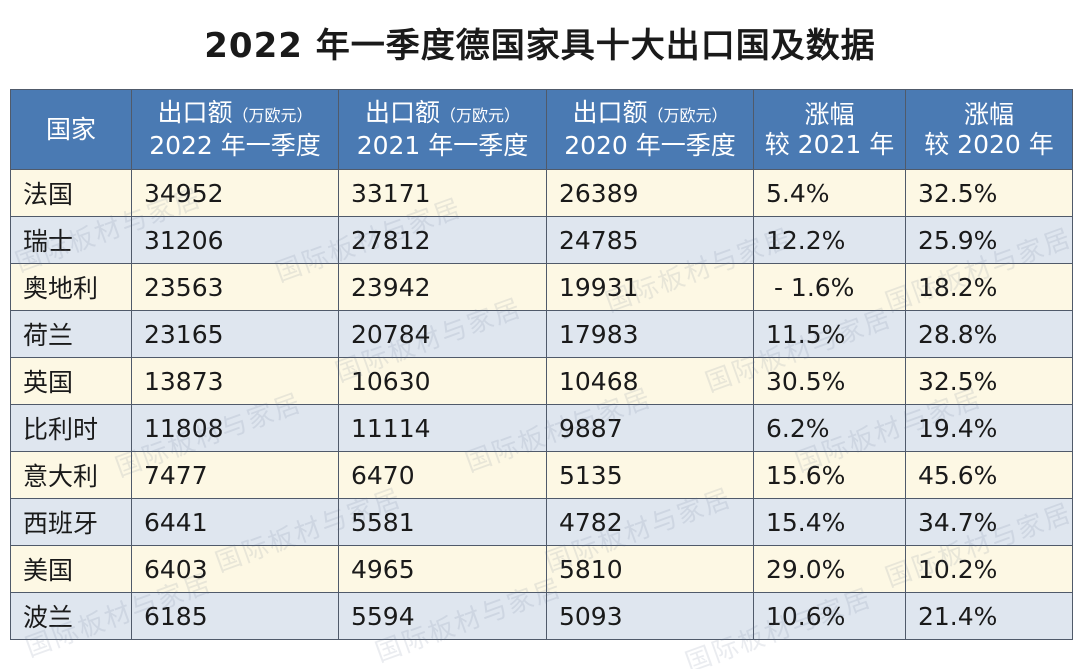 This screenshot has height=669, width=1080. Describe the element at coordinates (71, 240) in the screenshot. I see `cell-country: 瑞士` at that location.